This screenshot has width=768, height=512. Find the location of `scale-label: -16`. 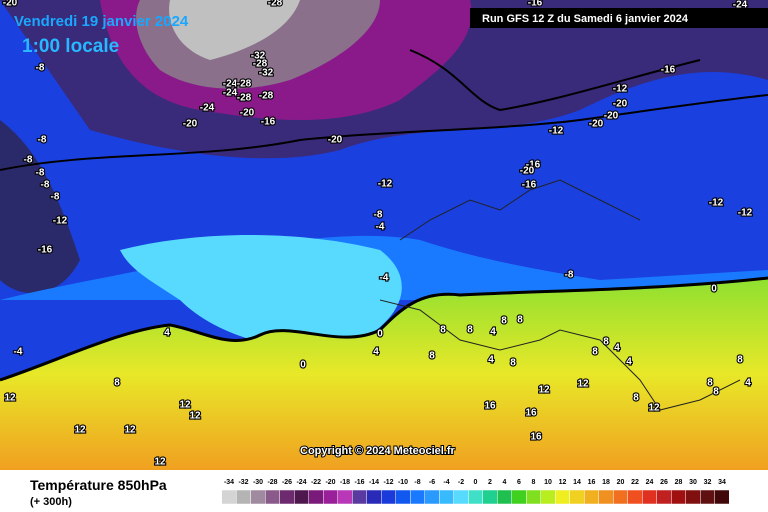

scale-label: -16 is located at coordinates (359, 482).